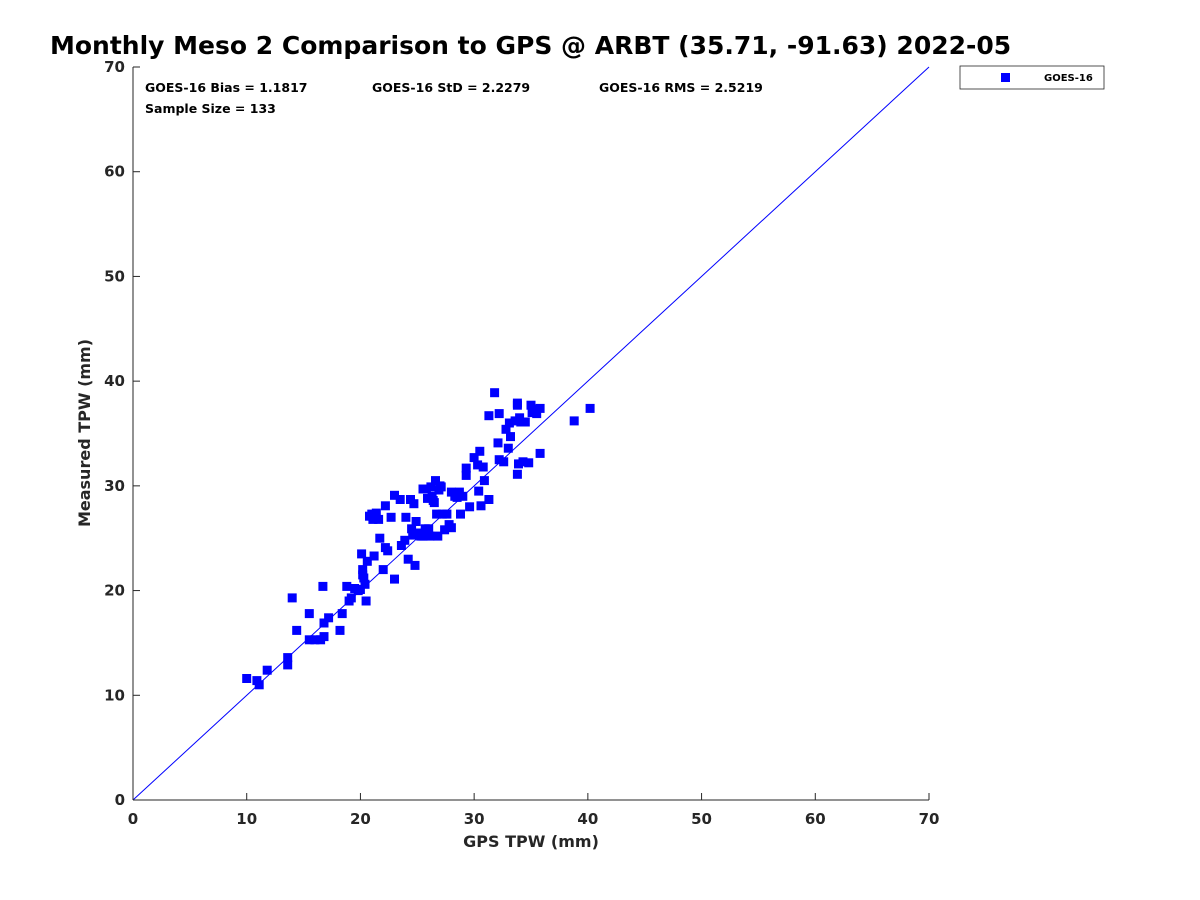  What do you see at coordinates (534, 810) in the screenshot?
I see `x-axis-ticks: 0 10 20 30 40 50 60 70` at bounding box center [534, 810].